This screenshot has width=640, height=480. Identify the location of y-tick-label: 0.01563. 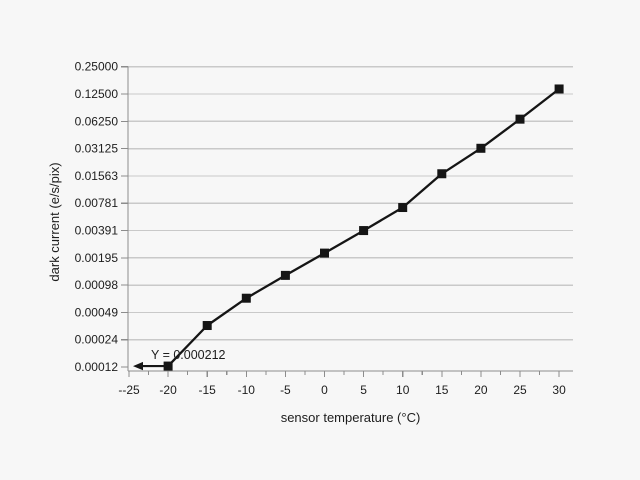
(97, 176).